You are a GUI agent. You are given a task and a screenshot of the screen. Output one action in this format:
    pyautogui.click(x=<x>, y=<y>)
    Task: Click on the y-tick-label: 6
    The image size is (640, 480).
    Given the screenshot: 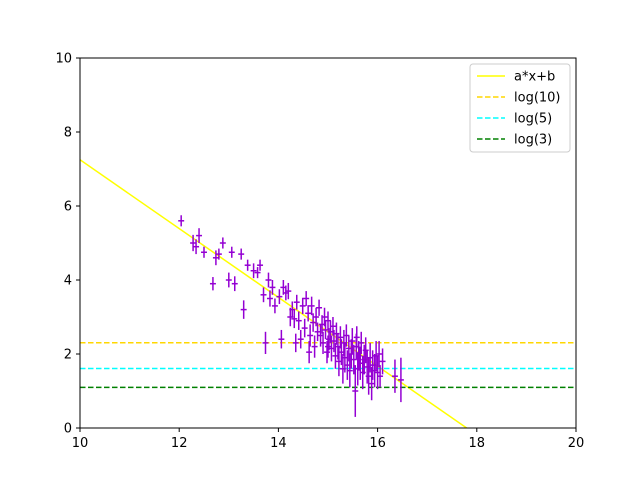 What is the action you would take?
    pyautogui.click(x=68, y=207)
    